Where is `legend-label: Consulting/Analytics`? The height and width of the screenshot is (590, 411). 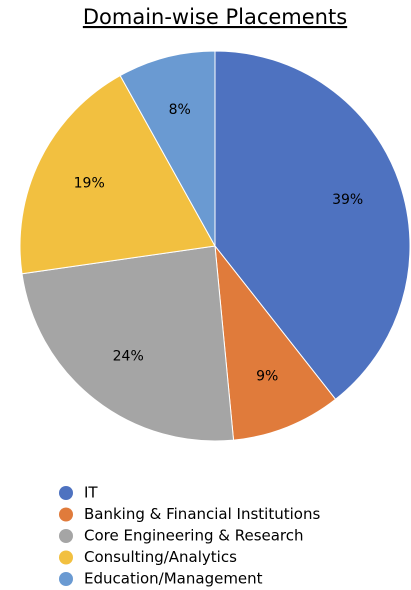 legend-label: Consulting/Analytics is located at coordinates (160, 557).